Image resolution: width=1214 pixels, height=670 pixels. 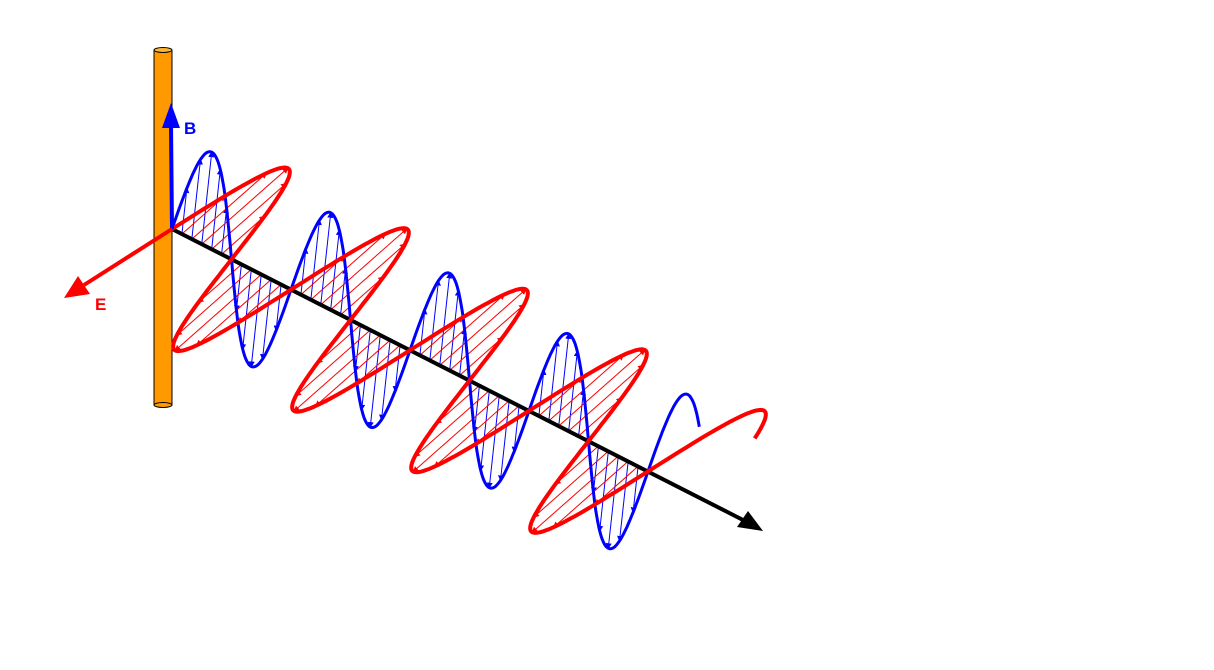 I want to click on antenna, so click(x=163, y=227).